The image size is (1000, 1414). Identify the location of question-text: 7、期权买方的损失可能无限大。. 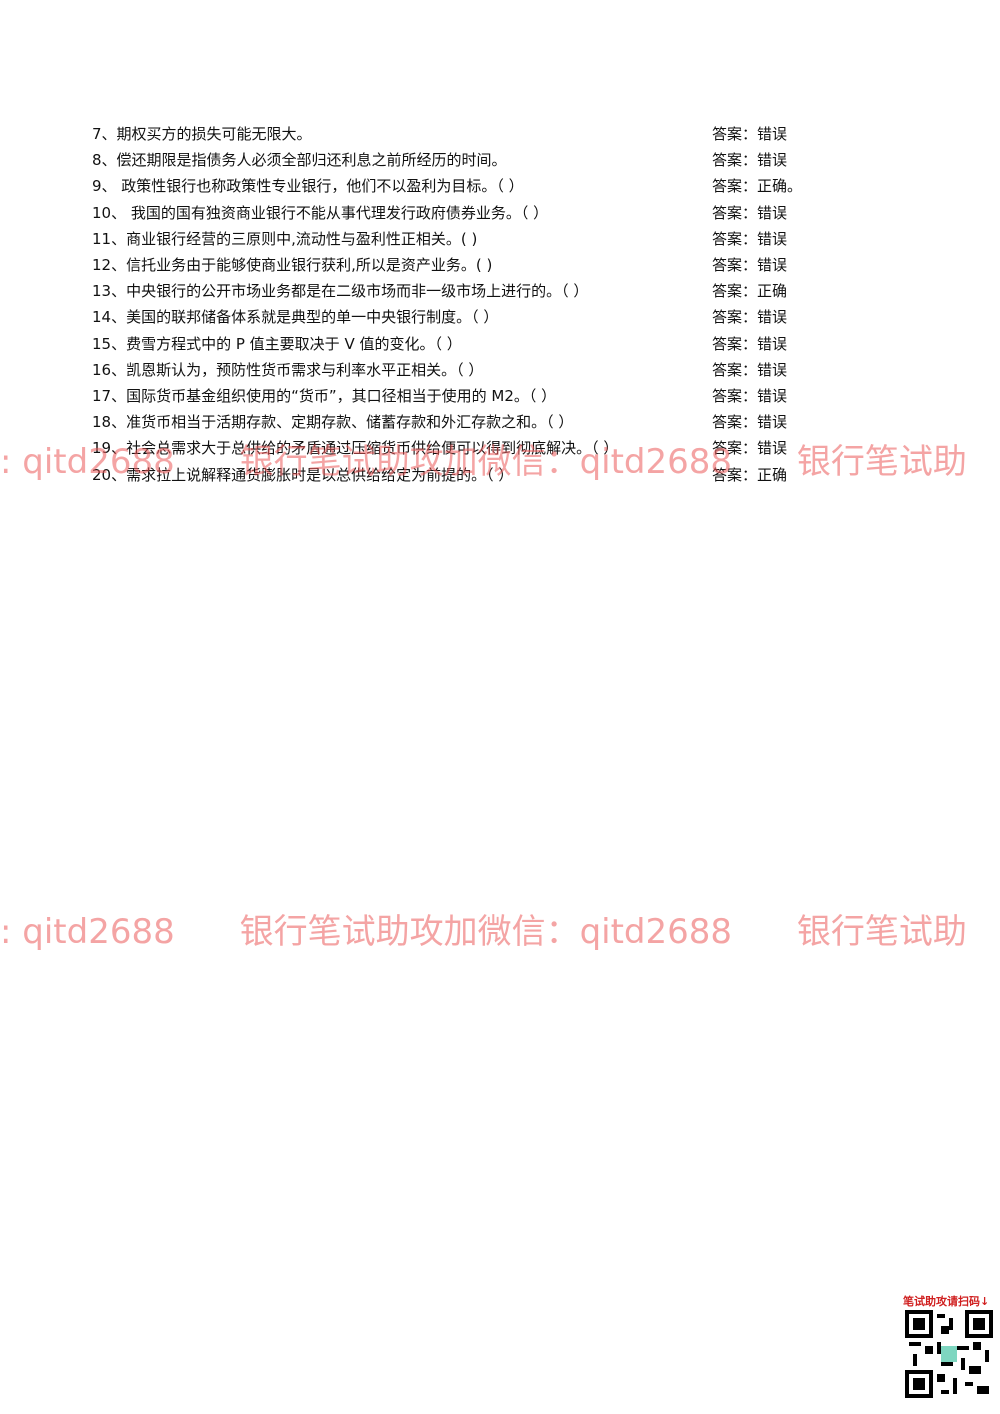
(202, 134).